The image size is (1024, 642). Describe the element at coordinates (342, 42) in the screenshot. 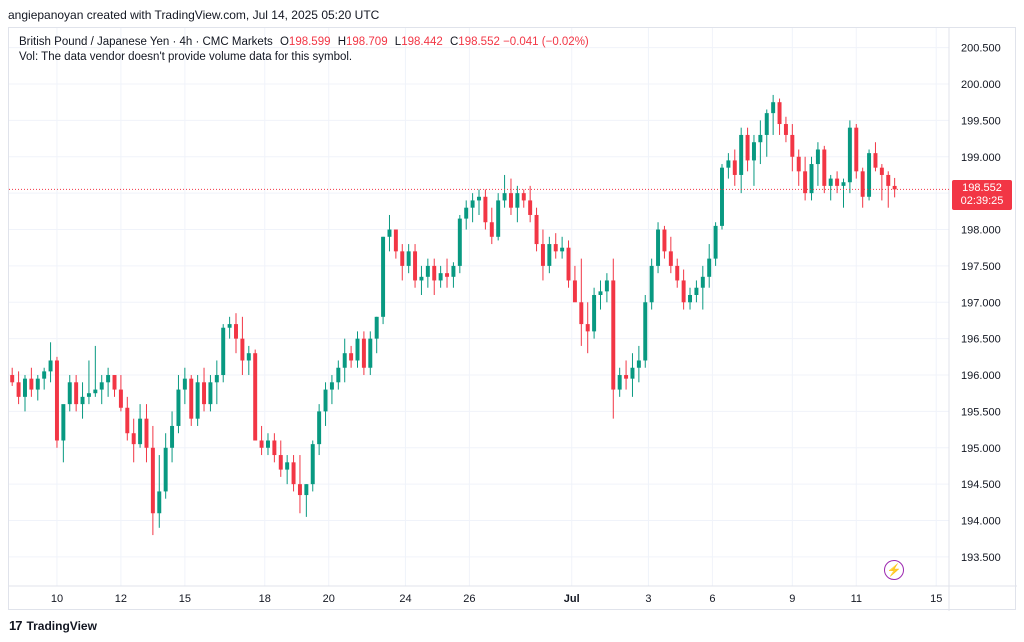

I see `high-label: H` at that location.